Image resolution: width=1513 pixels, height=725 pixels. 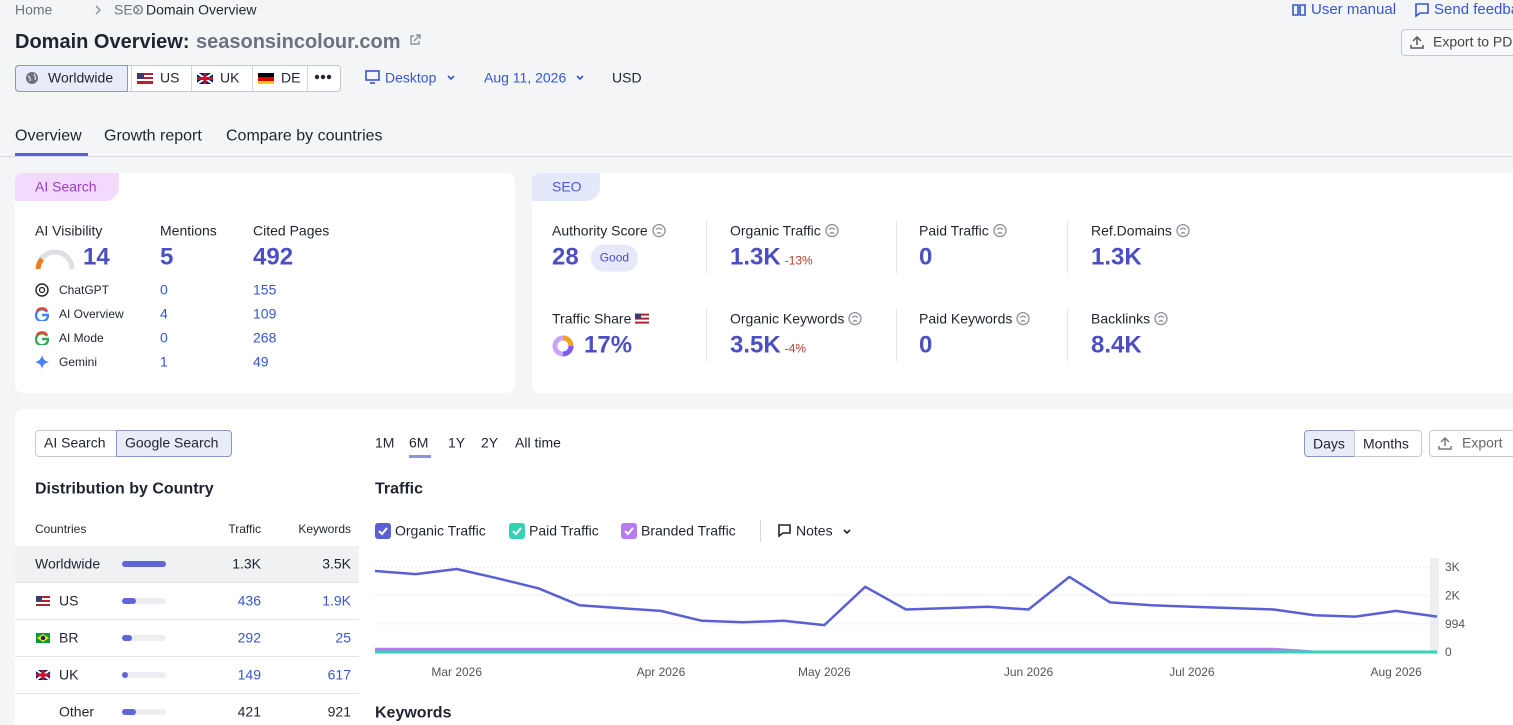 I want to click on granularity-label: Months, so click(x=1386, y=443).